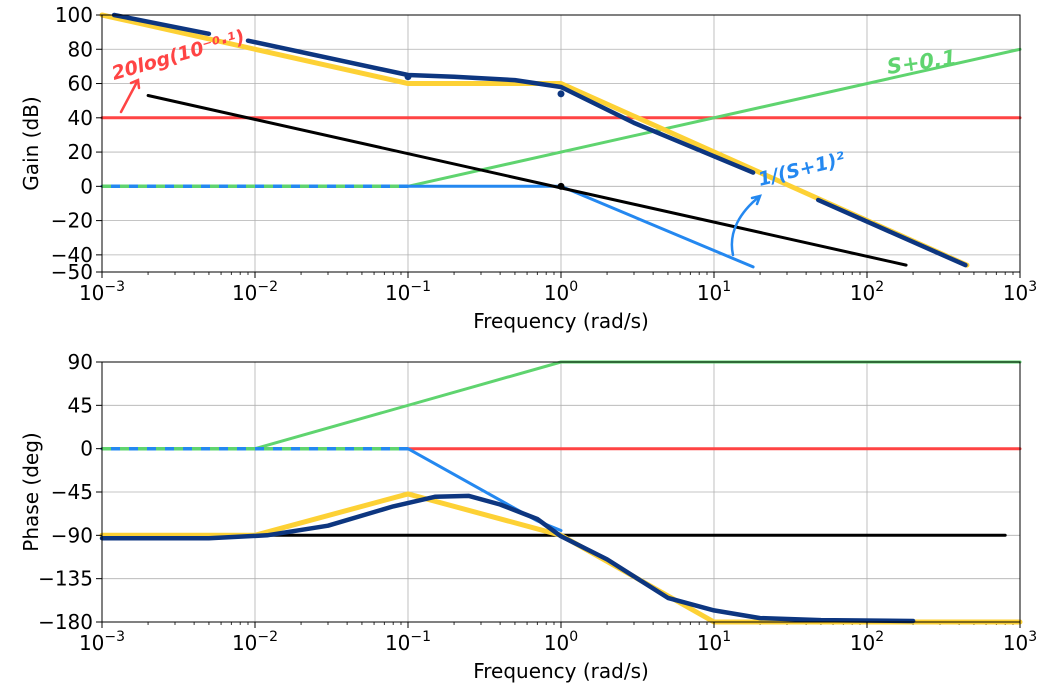 The height and width of the screenshot is (686, 1046). I want to click on annotation-arrow-red, so click(130, 96).